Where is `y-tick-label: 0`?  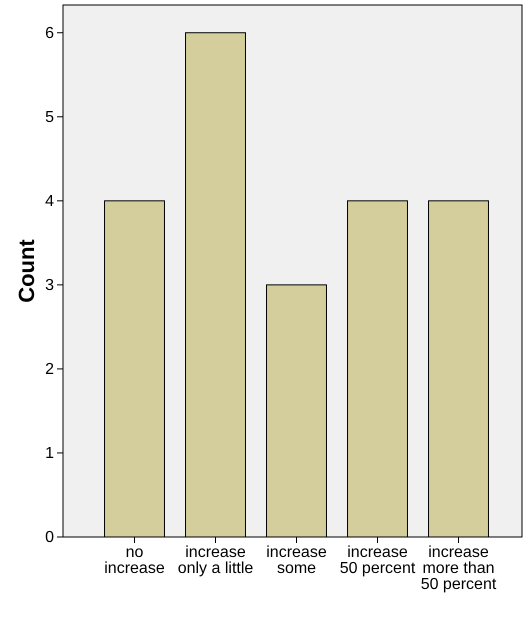 y-tick-label: 0 is located at coordinates (49, 537).